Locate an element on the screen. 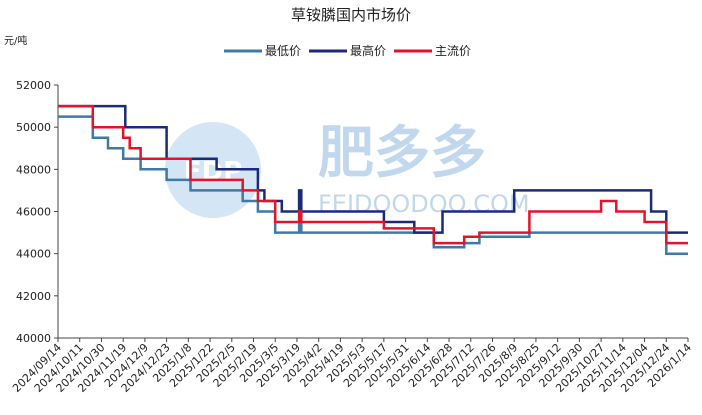  watermark-logo-circle is located at coordinates (213, 170).